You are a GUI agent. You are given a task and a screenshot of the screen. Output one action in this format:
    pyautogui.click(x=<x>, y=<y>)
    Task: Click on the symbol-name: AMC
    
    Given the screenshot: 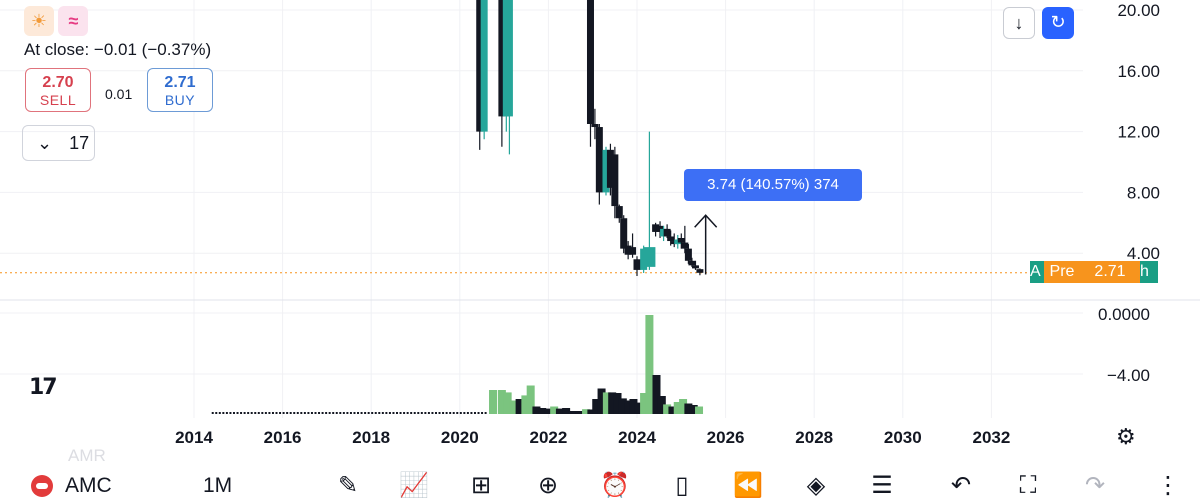 What is the action you would take?
    pyautogui.click(x=88, y=485)
    